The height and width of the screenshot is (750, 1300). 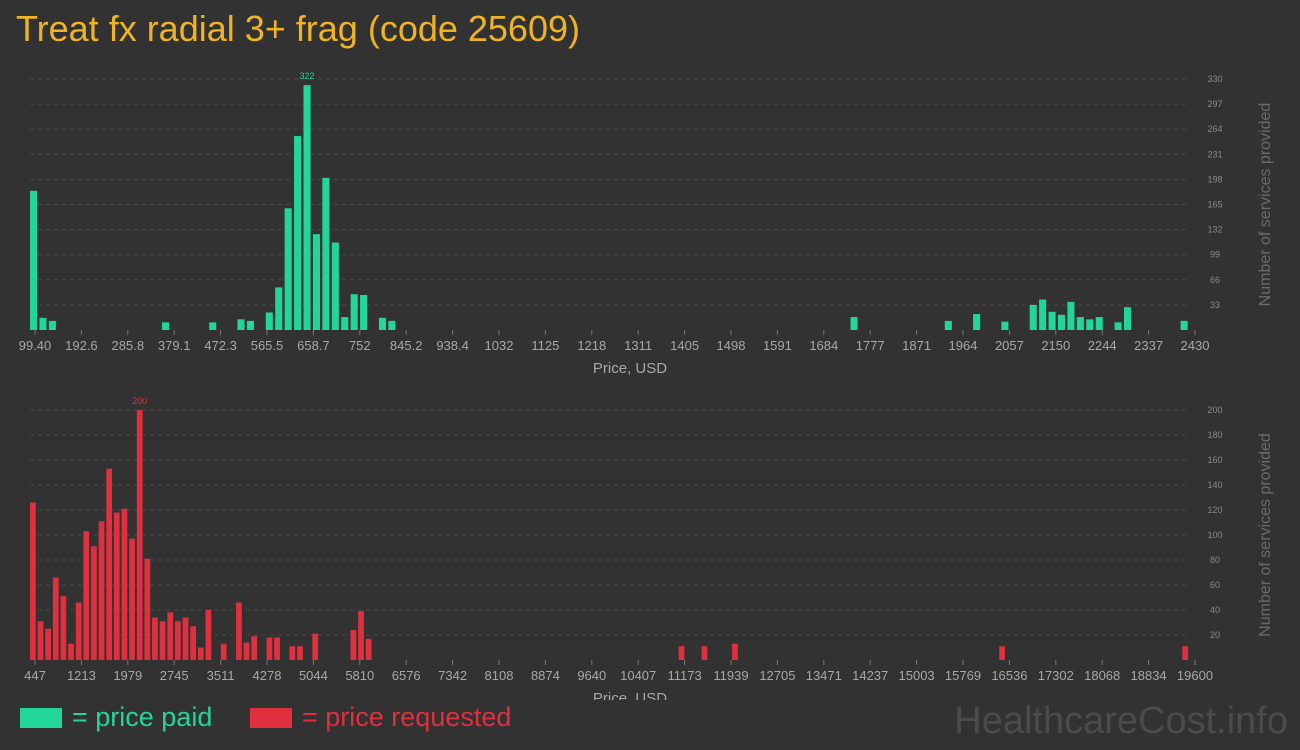 I want to click on y-tick-label: 80, so click(x=1215, y=560).